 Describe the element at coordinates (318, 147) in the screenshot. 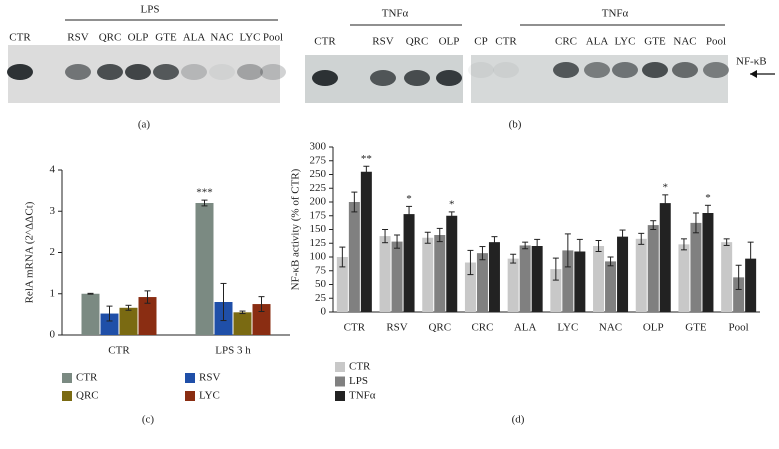

I see `y-tick-label: 300` at that location.